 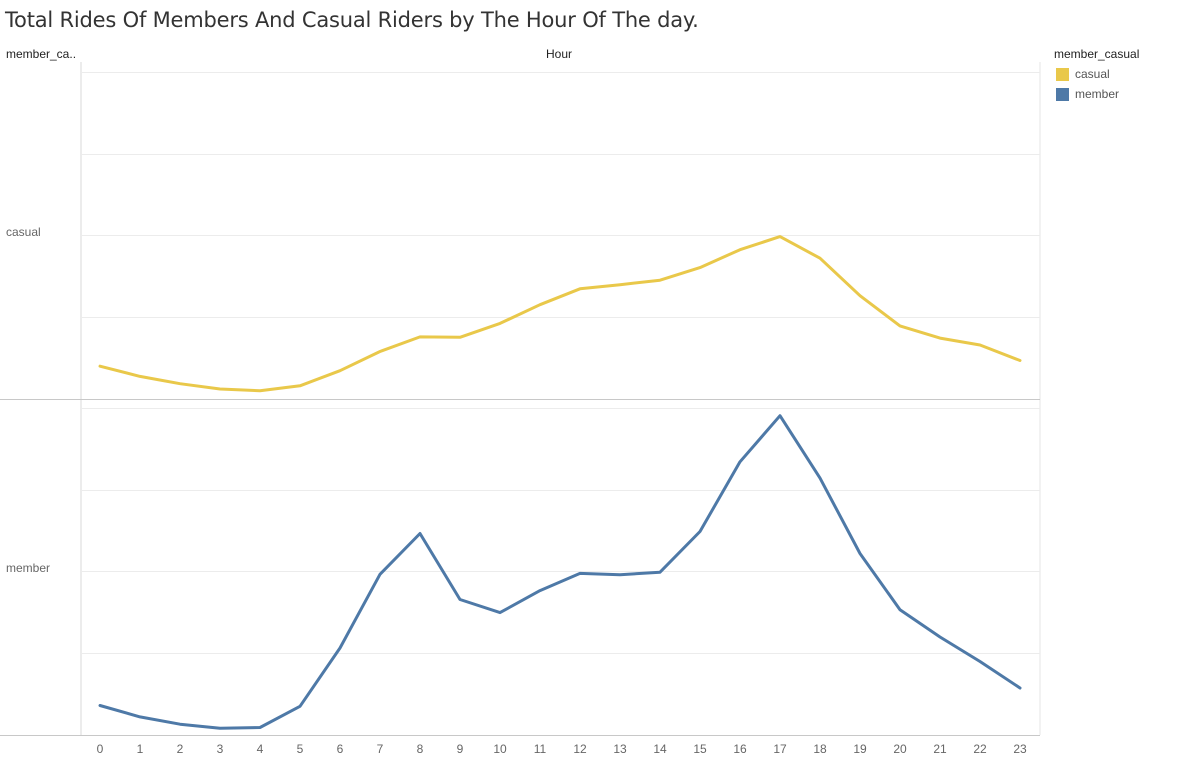 I want to click on legend-item-casual: casual, so click(x=1096, y=74).